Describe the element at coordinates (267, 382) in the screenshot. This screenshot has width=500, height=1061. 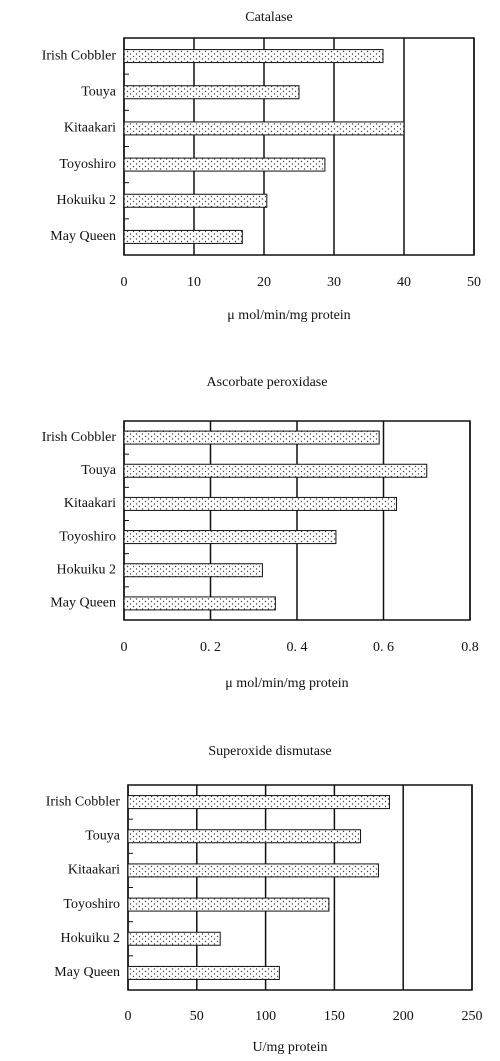
I see `chart-title: Ascorbate peroxidase` at that location.